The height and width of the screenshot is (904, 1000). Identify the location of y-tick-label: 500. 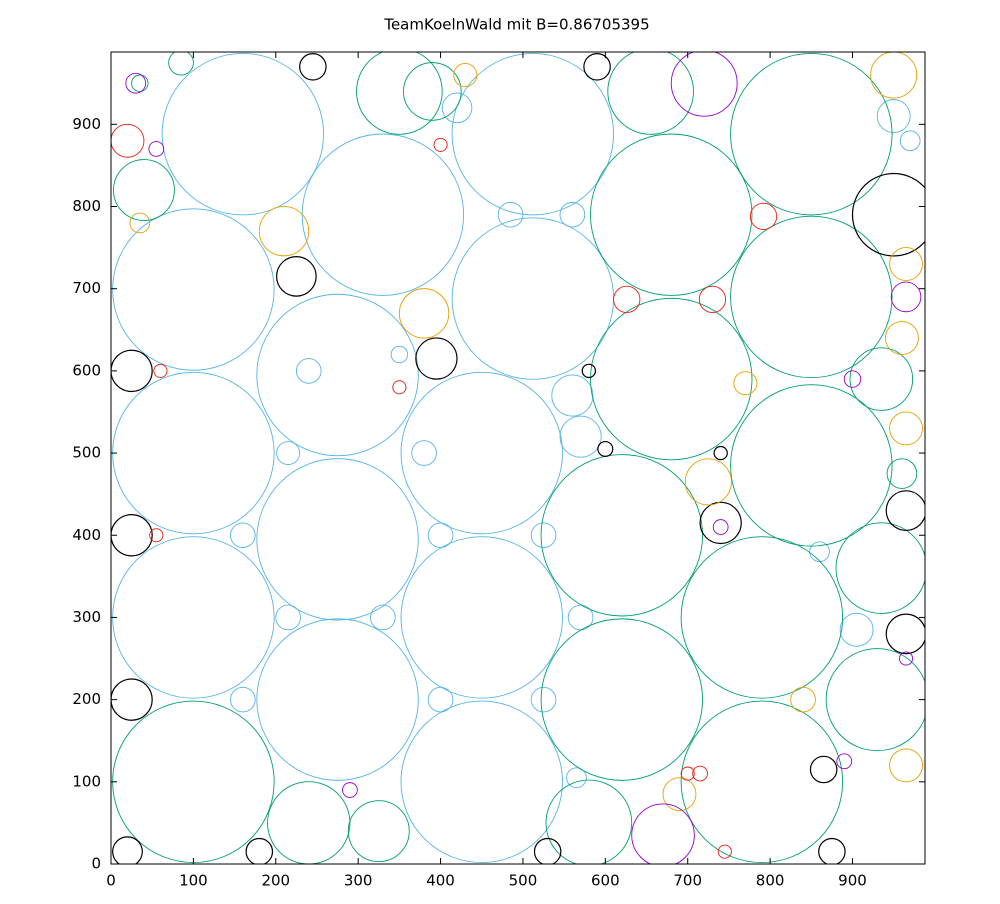
(86, 453).